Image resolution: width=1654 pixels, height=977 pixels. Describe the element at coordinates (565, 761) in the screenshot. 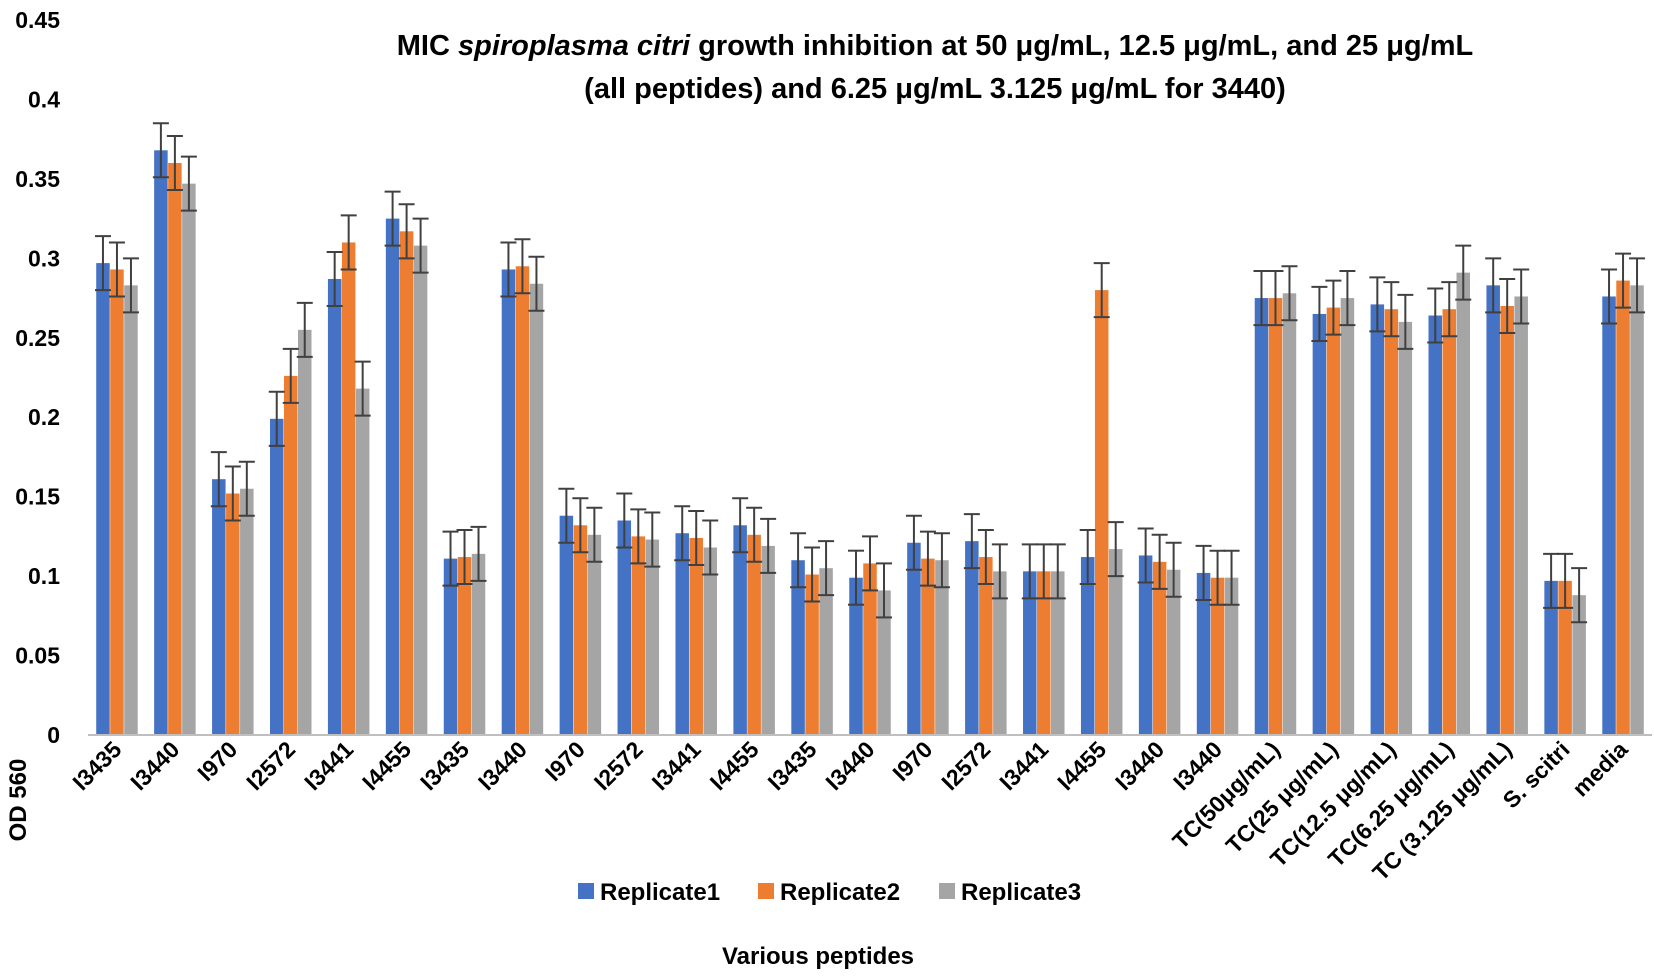

I see `x-category-label: I970` at that location.